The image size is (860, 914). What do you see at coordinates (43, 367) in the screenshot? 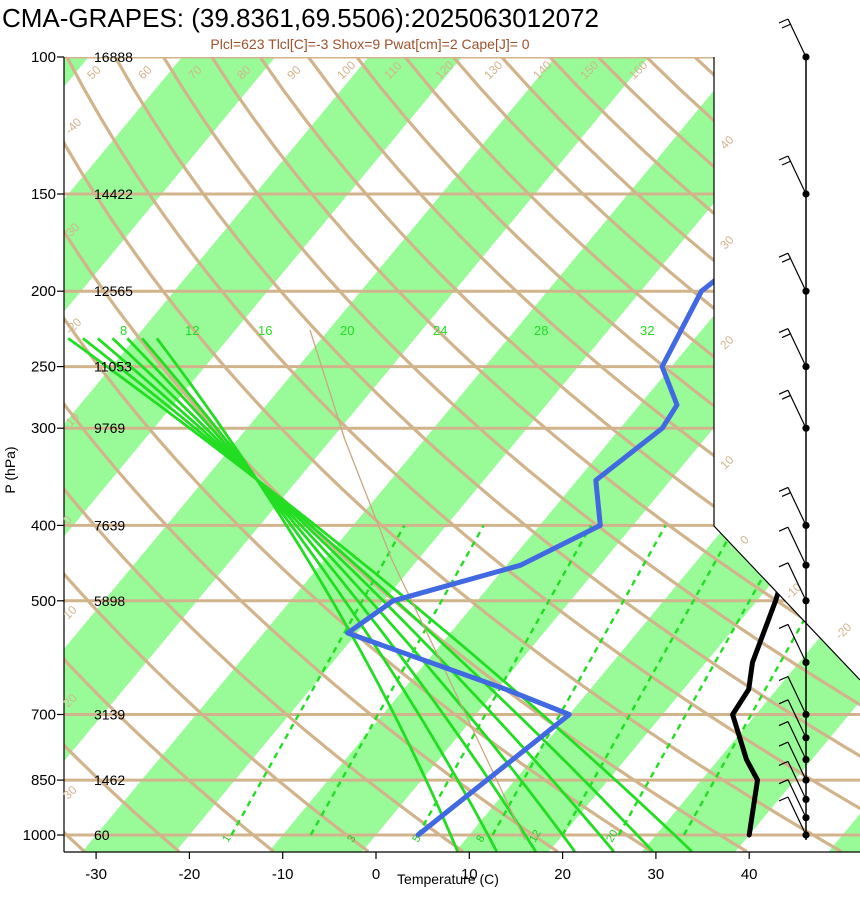
I see `pressure-label: 250` at bounding box center [43, 367].